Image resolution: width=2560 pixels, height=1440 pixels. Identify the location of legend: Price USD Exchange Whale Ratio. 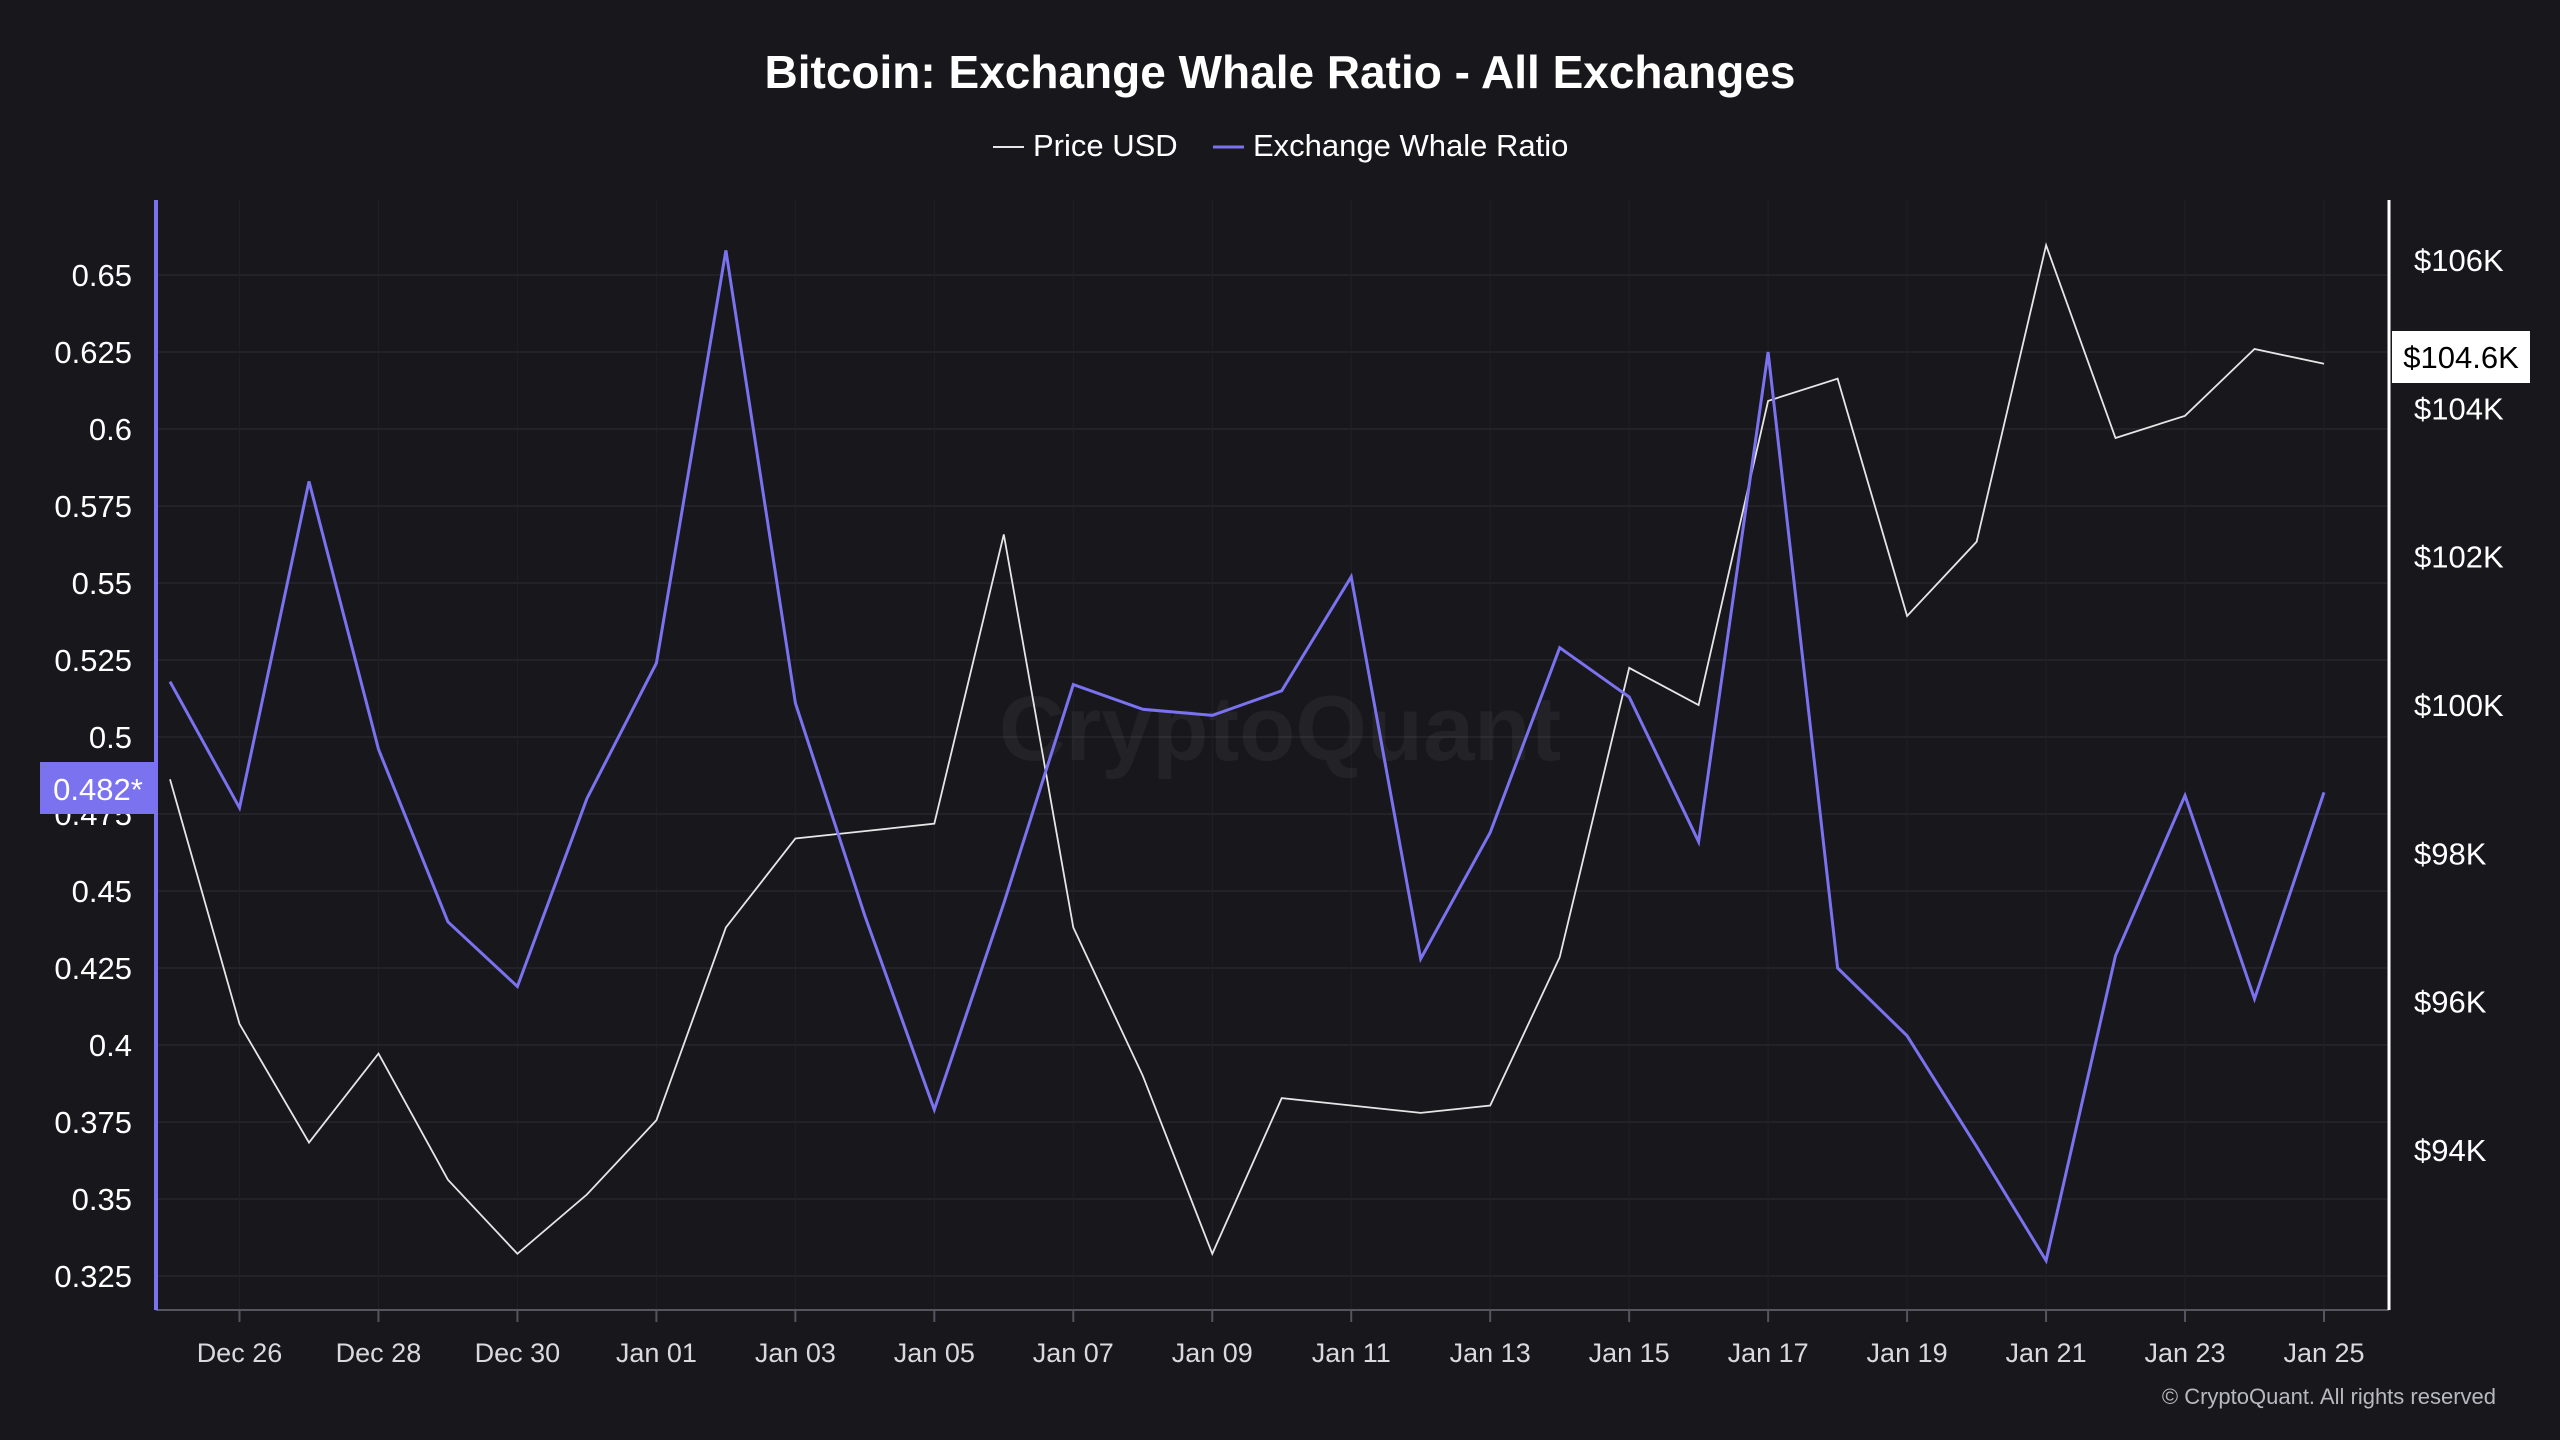
(1280, 145).